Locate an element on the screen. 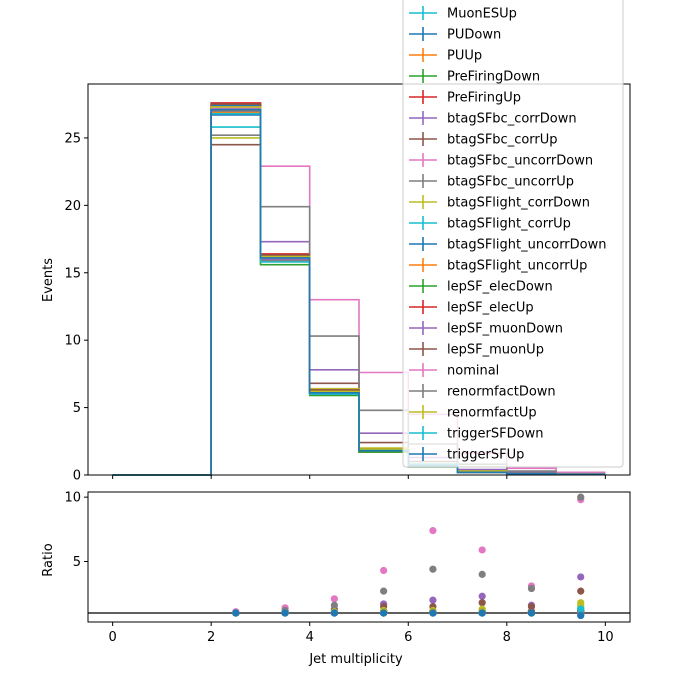 The image size is (700, 700). events-y-tick-label: 15 is located at coordinates (72, 273).